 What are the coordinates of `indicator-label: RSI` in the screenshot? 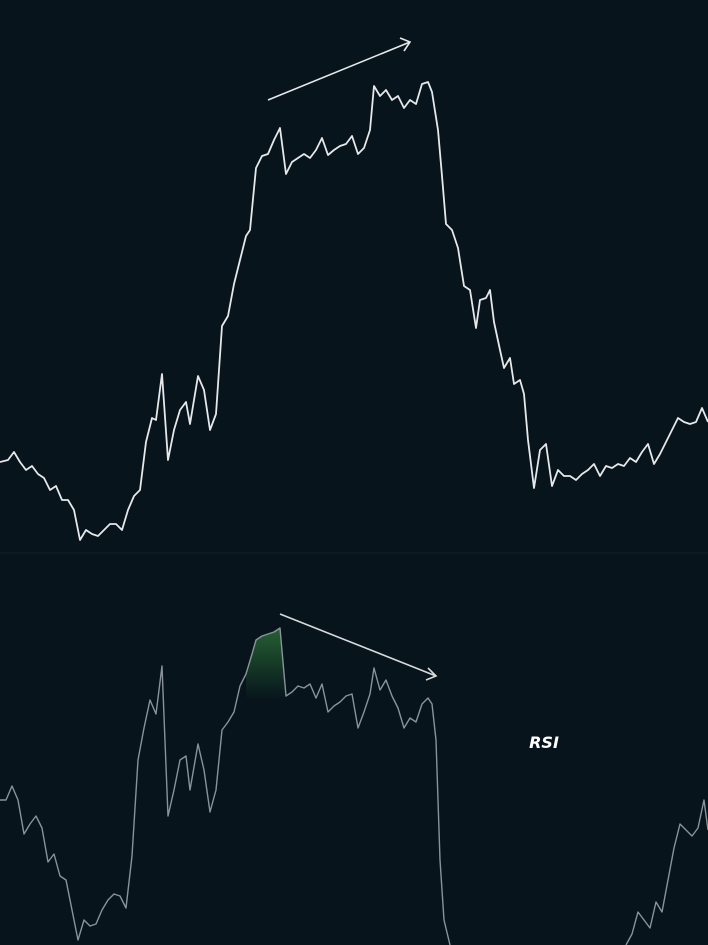 It's located at (544, 742).